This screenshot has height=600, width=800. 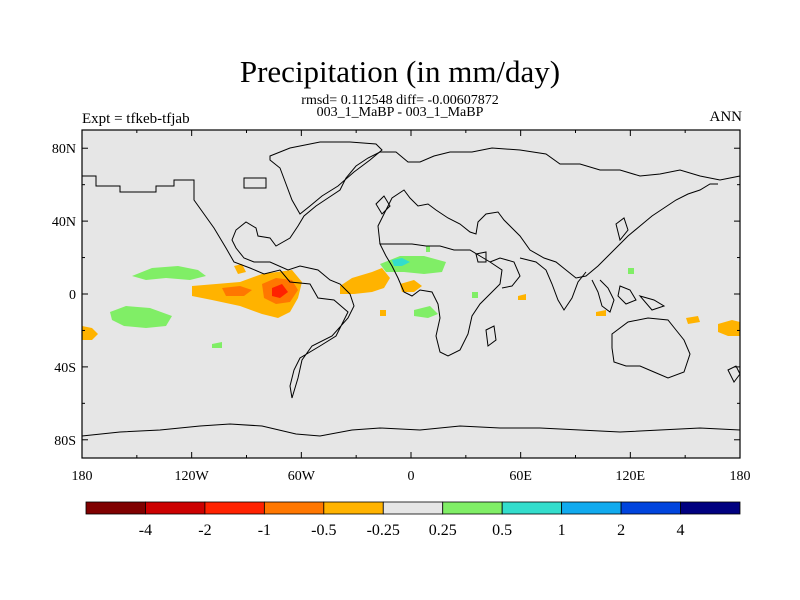 What do you see at coordinates (64, 149) in the screenshot?
I see `y-tick-label: 80N` at bounding box center [64, 149].